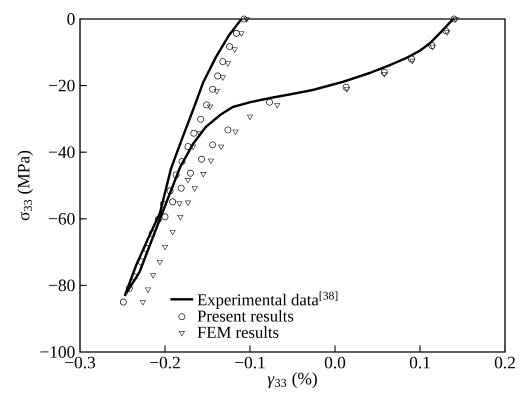  I want to click on y-tick-label: −100, so click(57, 352).